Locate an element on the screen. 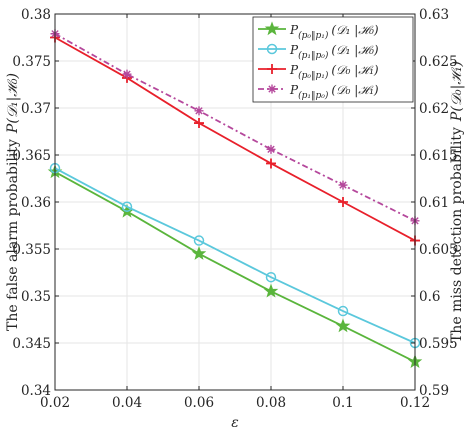  legend-label: P(p₀‖p₁) (𝒟₀ |ℋ₁) is located at coordinates (334, 72).